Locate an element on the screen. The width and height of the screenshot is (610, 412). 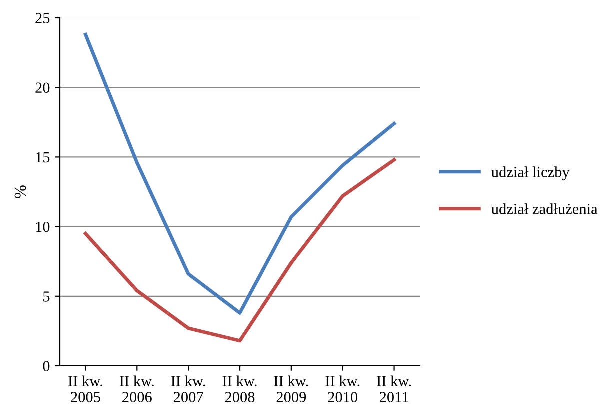
x-tick-label: II kw. 2007 is located at coordinates (188, 389).